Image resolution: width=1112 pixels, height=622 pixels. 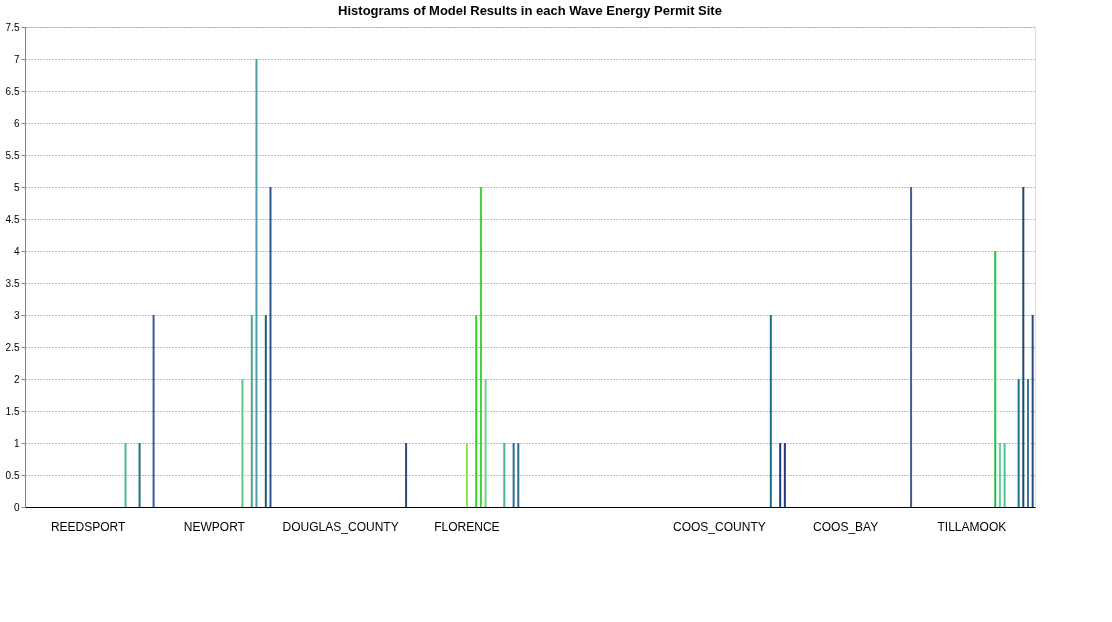 I want to click on x-tick-label: NEWPORT, so click(x=214, y=526).